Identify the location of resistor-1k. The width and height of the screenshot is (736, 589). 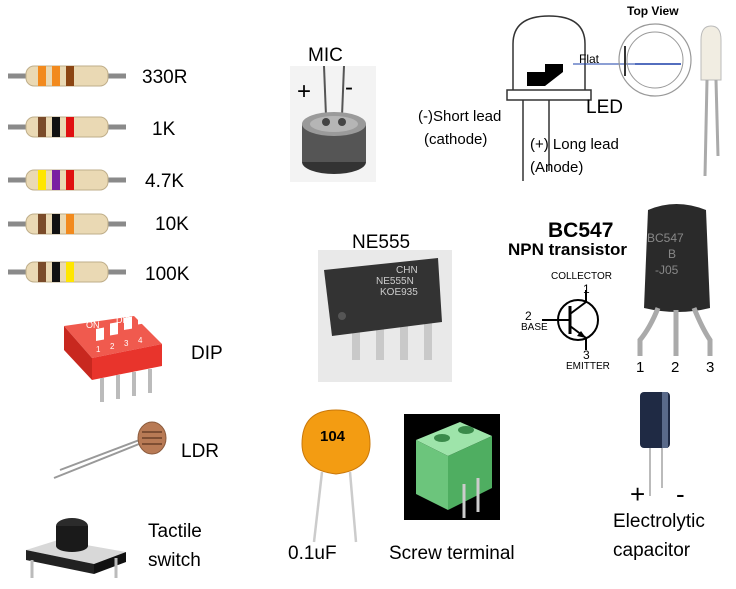
(67, 127).